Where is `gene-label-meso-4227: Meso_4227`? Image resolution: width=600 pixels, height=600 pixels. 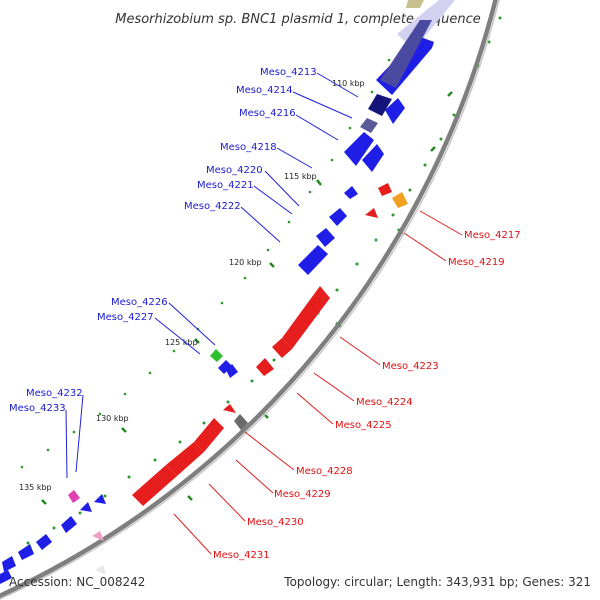
gene-label-meso-4227: Meso_4227 is located at coordinates (125, 317).